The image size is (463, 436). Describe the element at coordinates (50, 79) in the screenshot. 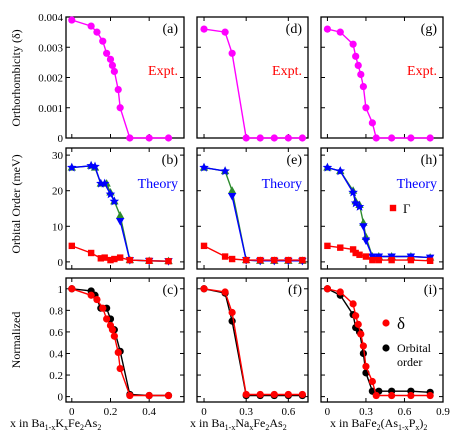

I see `y-tick-label: 0.002` at that location.